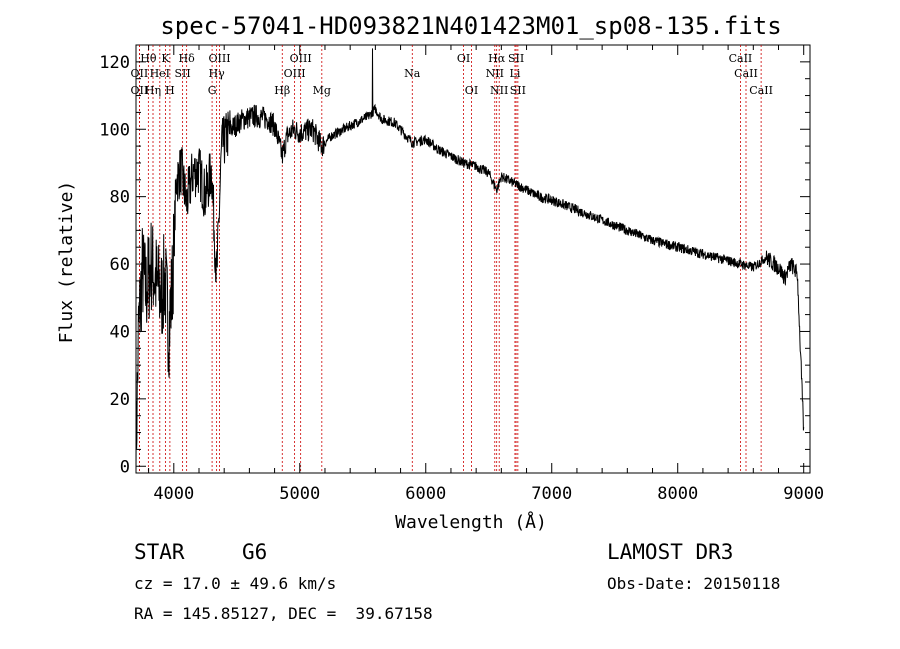 The image size is (900, 649). What do you see at coordinates (159, 552) in the screenshot?
I see `object-type: STAR` at bounding box center [159, 552].